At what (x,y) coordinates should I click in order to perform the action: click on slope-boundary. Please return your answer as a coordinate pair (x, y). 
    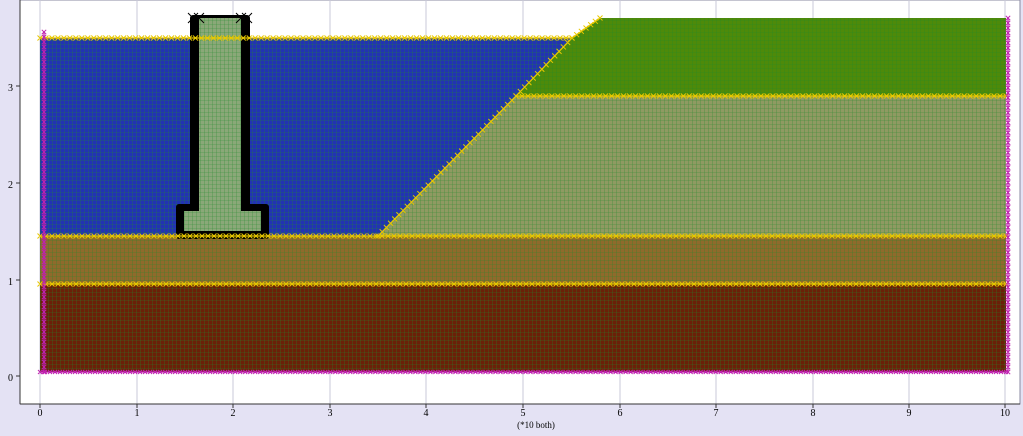
    Looking at the image, I should click on (489, 127).